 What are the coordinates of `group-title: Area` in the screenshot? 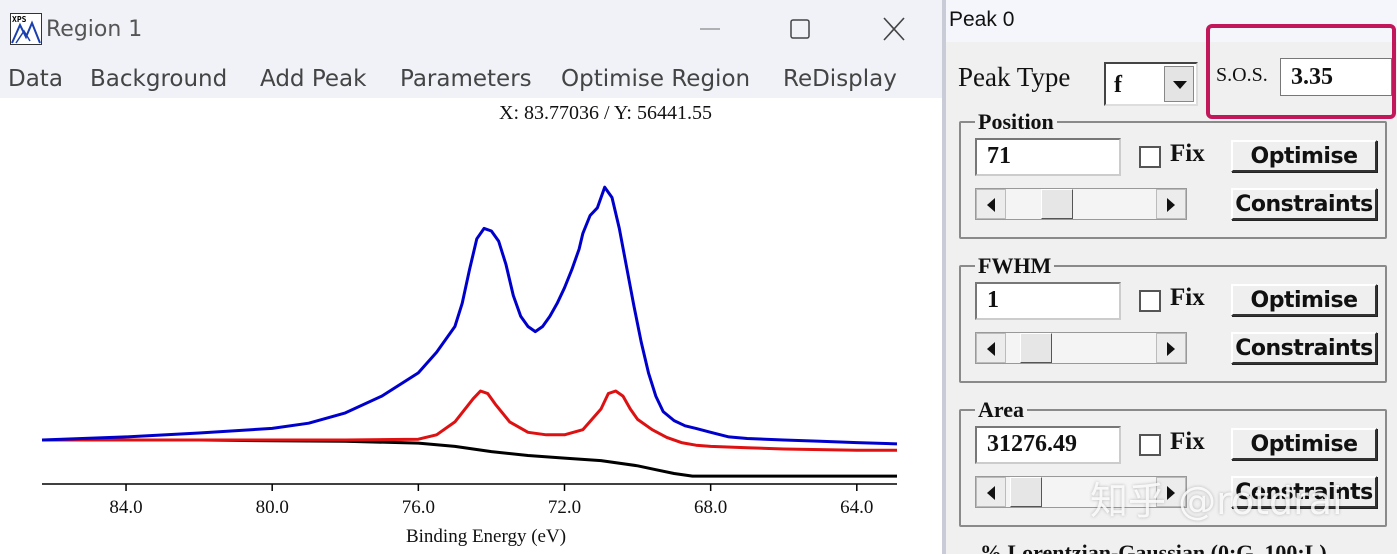 It's located at (1001, 410).